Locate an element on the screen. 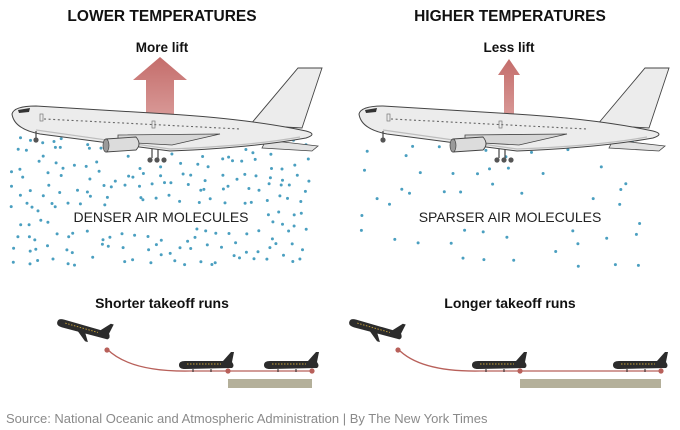  right-molecule-label: SPARSER AIR MOLECULES is located at coordinates (510, 217).